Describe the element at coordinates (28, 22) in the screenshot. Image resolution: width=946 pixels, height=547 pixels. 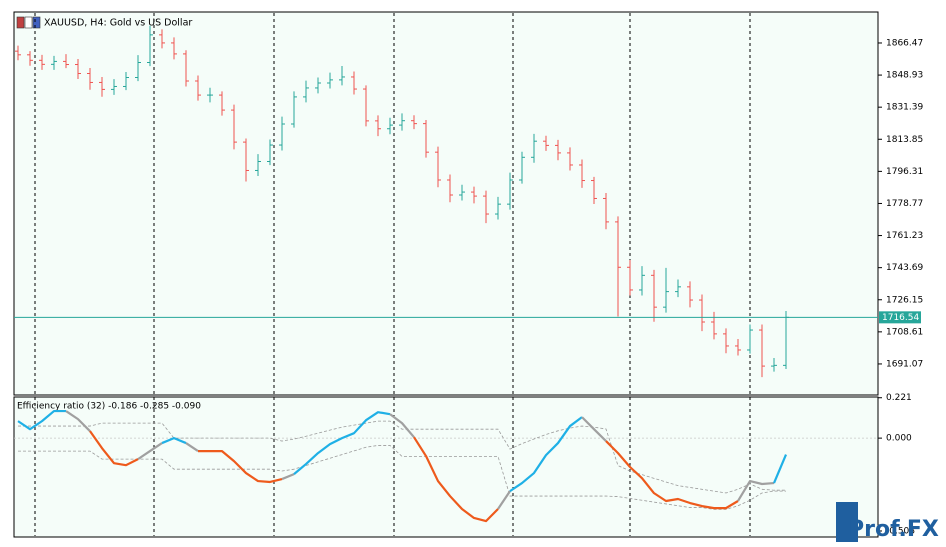
I see `symbol-icon` at that location.